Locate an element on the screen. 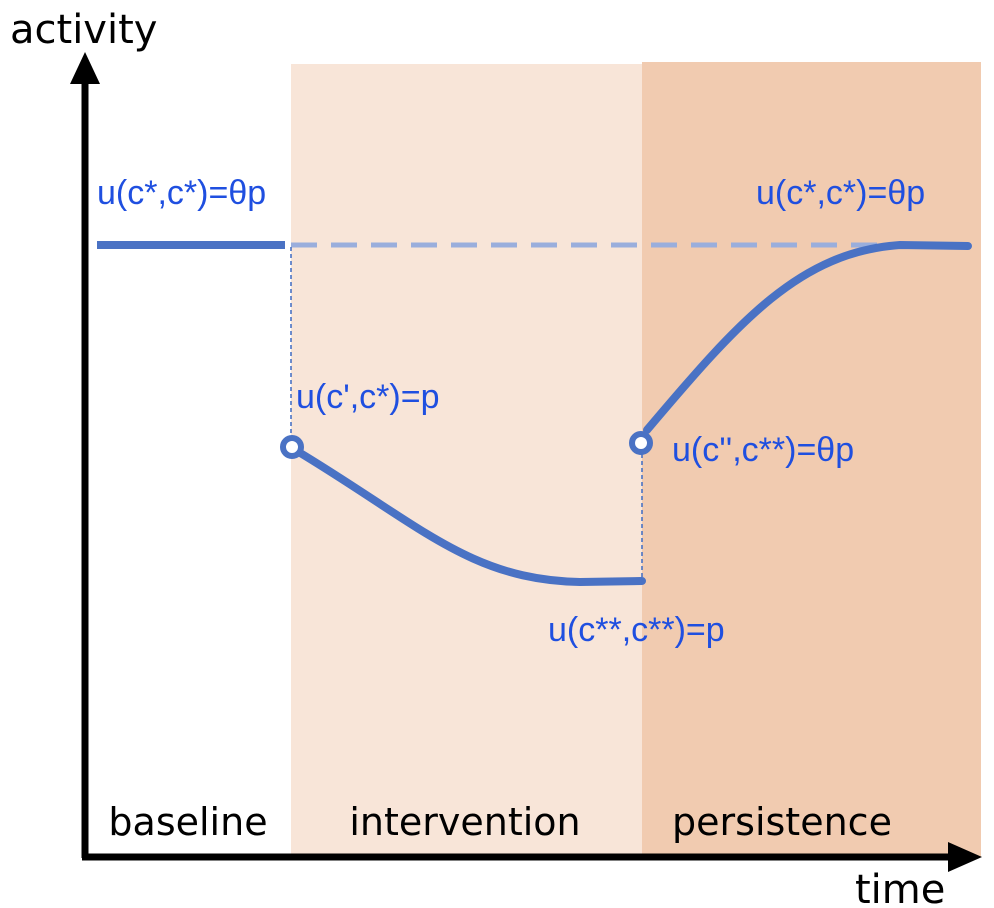 The width and height of the screenshot is (994, 908). phase-label-baseline: baseline is located at coordinates (187, 822).